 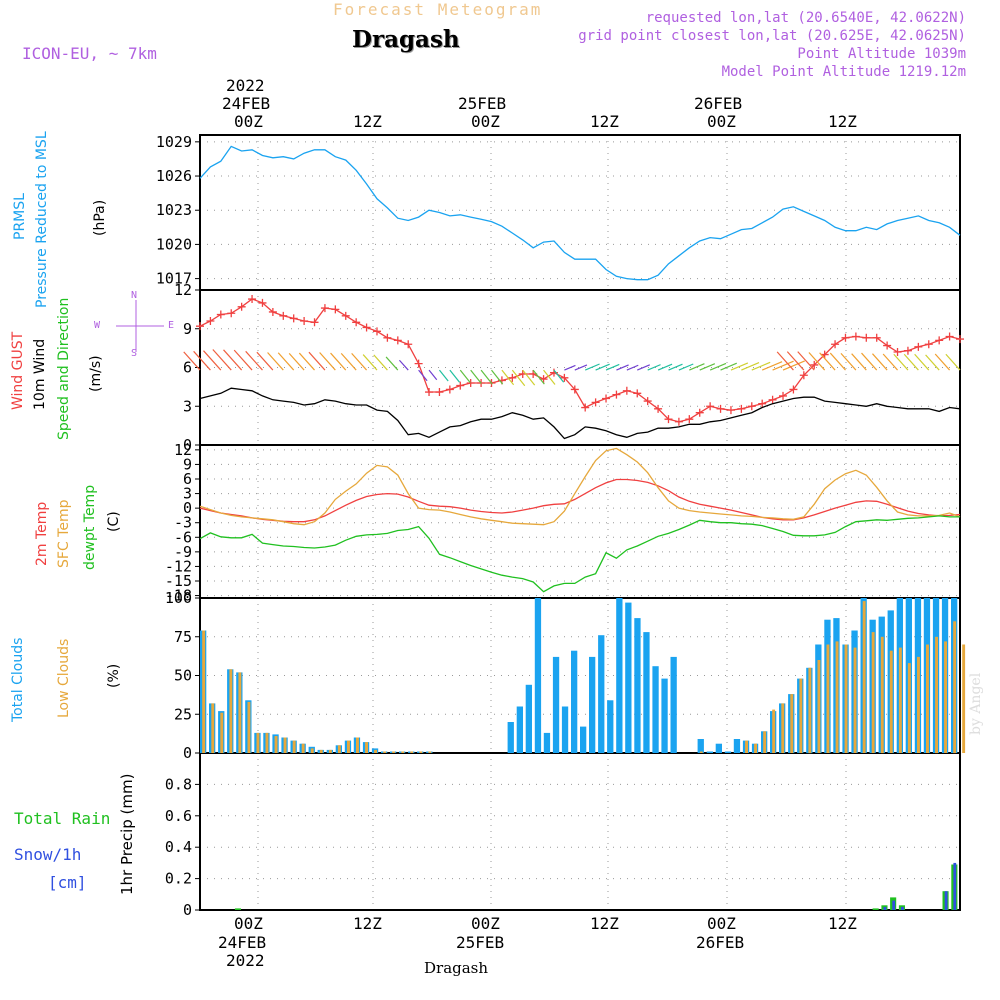 I want to click on top-tick-5: 00Z, so click(x=721, y=121).